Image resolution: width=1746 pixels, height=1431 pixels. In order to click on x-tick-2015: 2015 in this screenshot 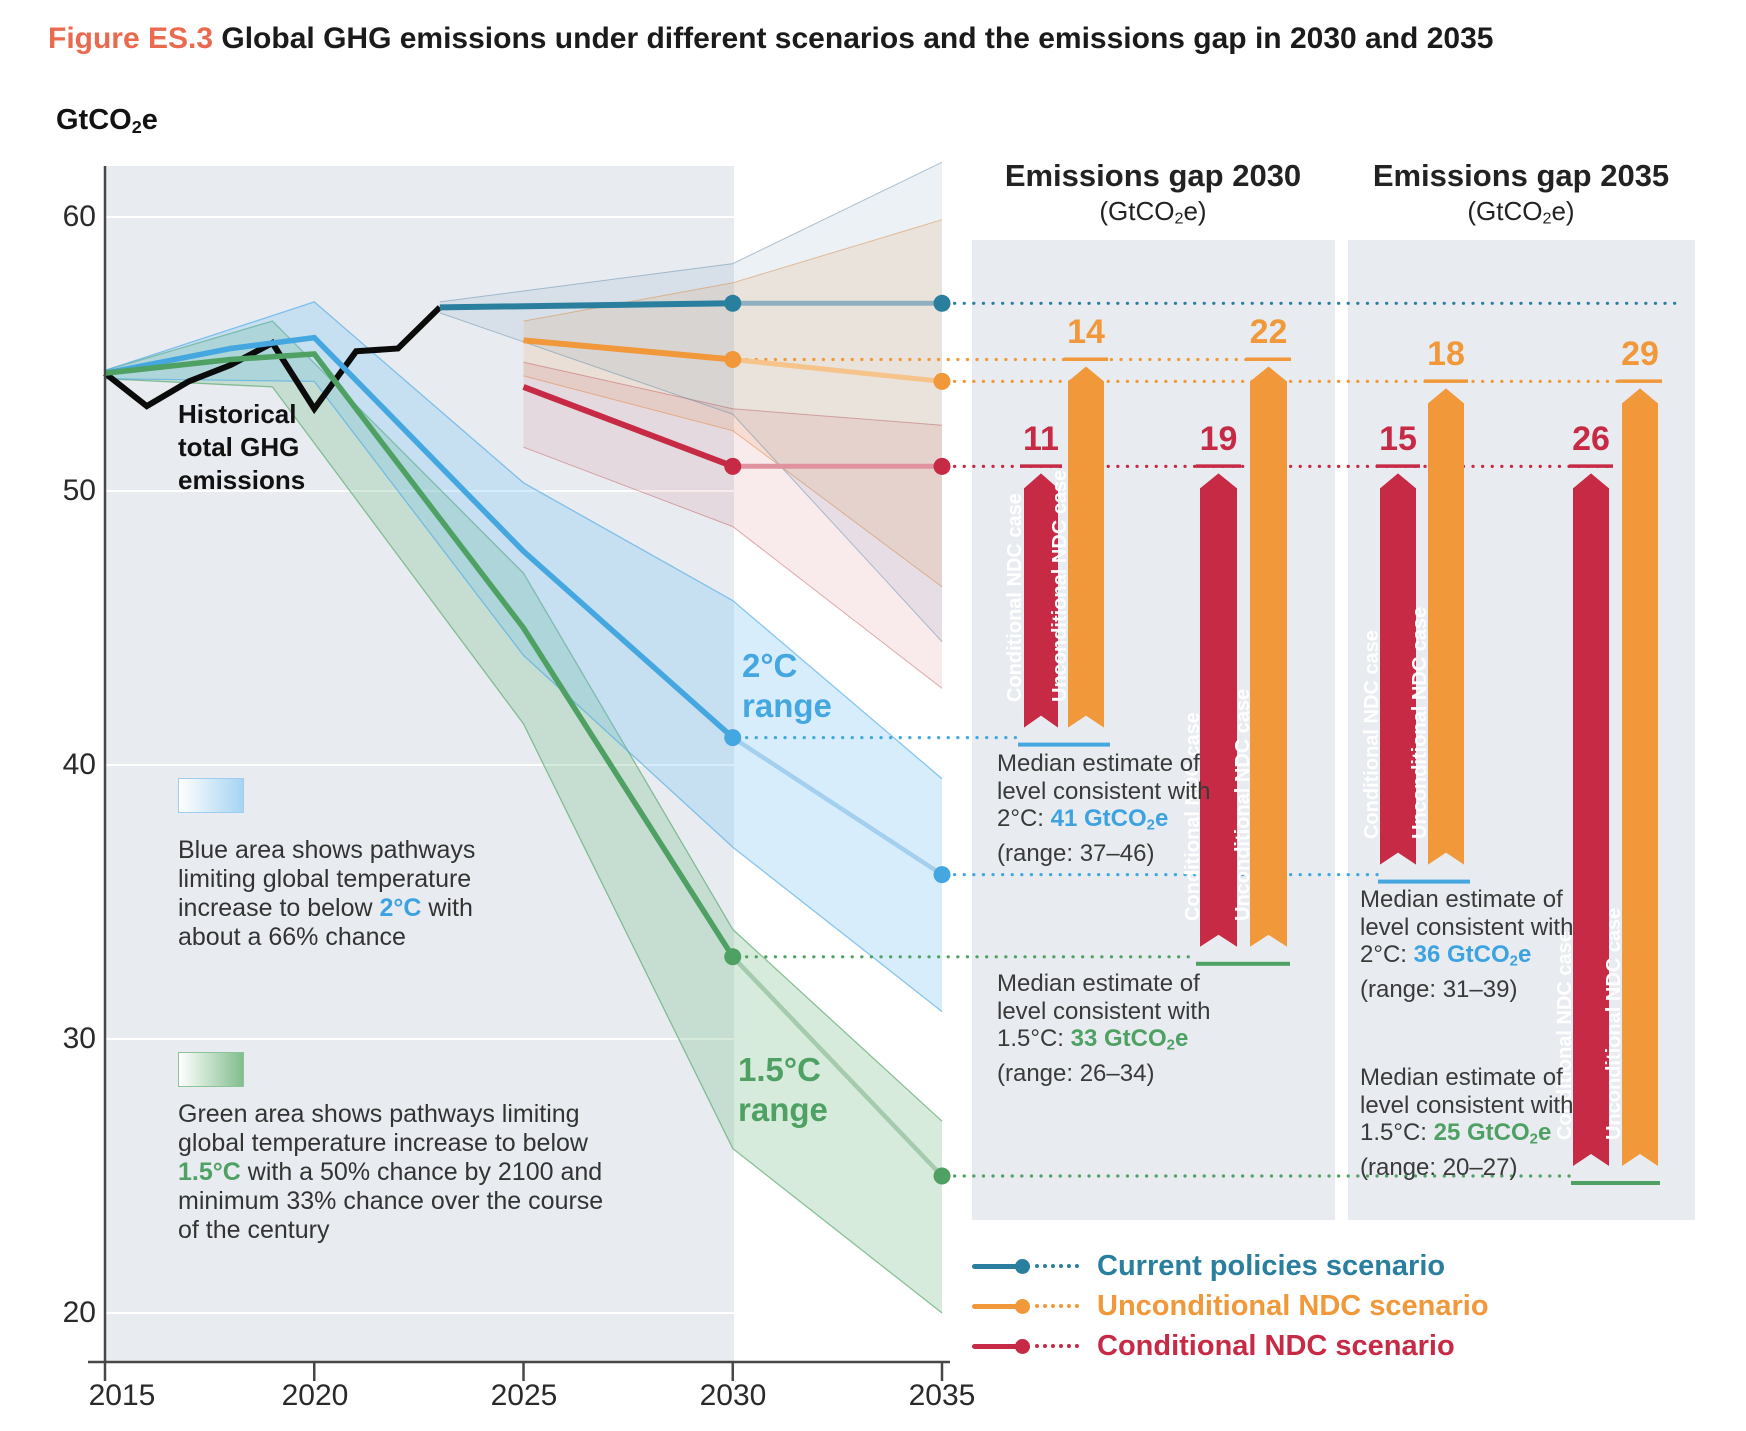, I will do `click(122, 1395)`.